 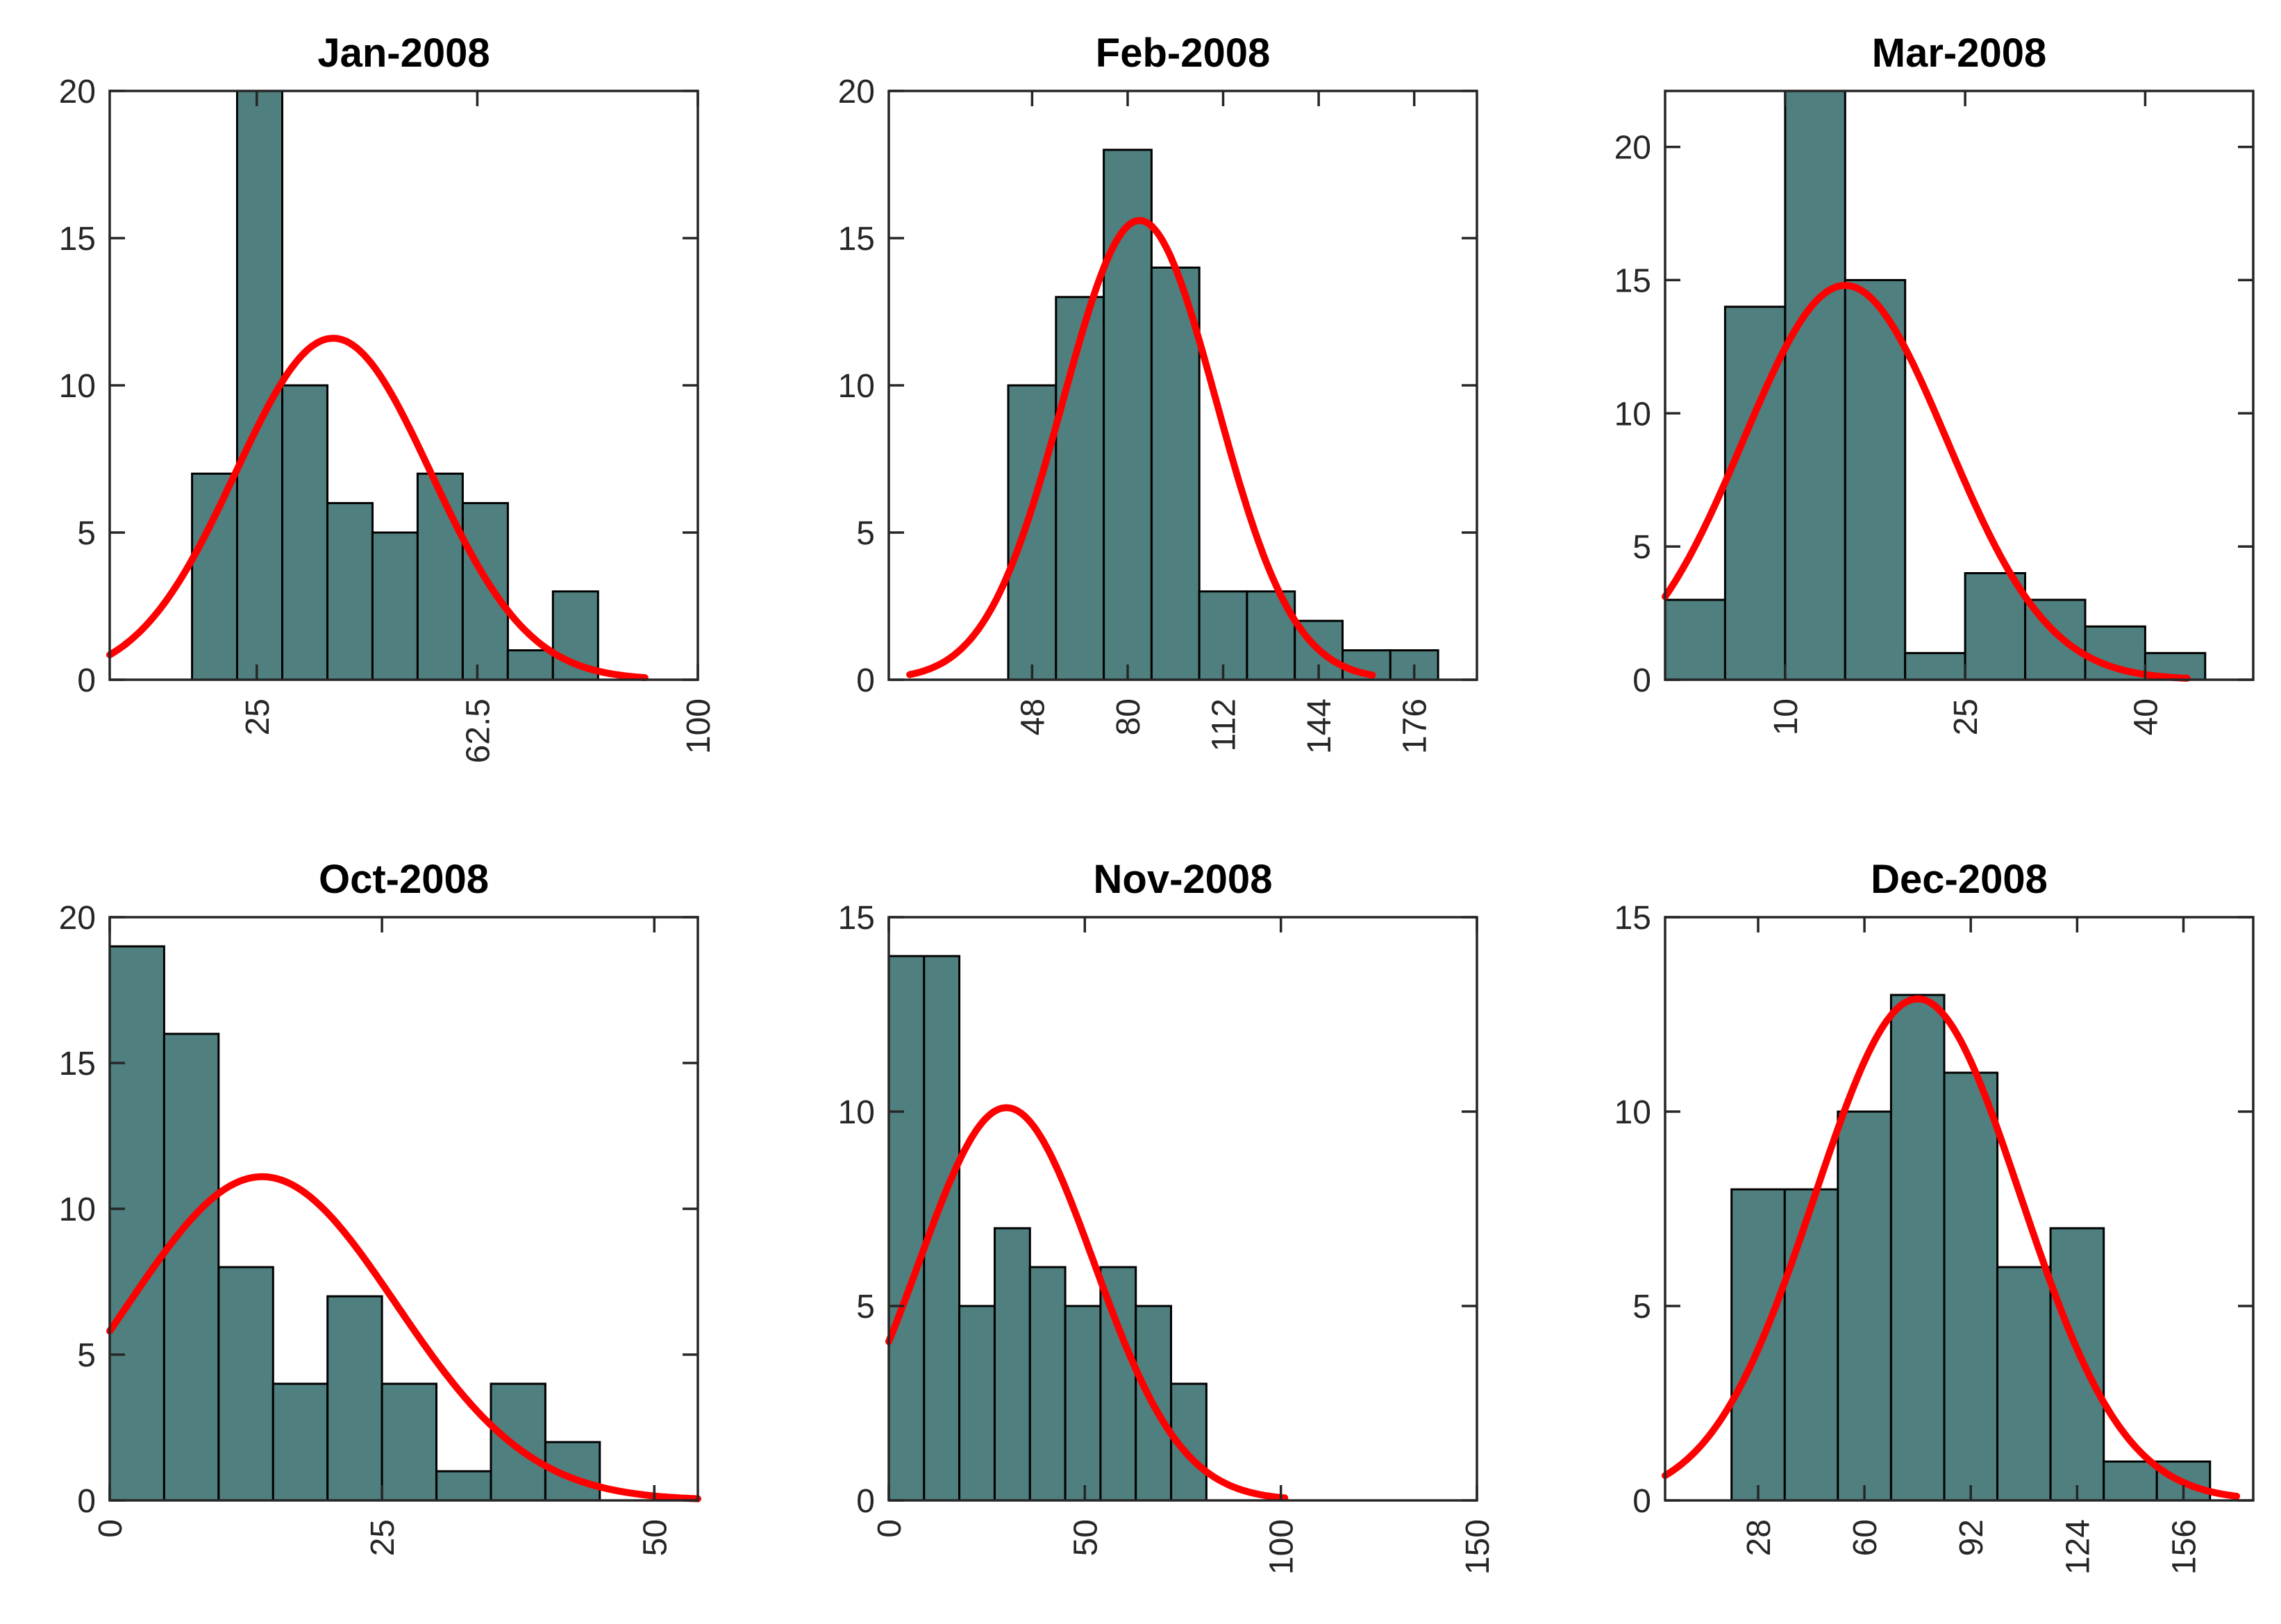 What do you see at coordinates (404, 879) in the screenshot?
I see `chart-title: Oct-2008` at bounding box center [404, 879].